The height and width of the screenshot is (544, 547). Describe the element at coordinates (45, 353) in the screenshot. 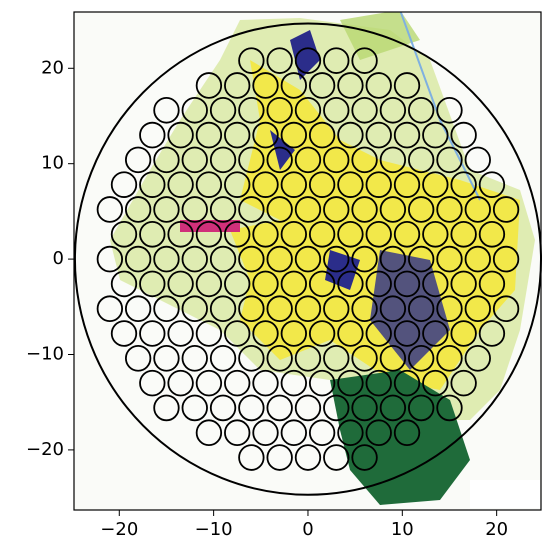

I see `y-tick-label: −10` at that location.